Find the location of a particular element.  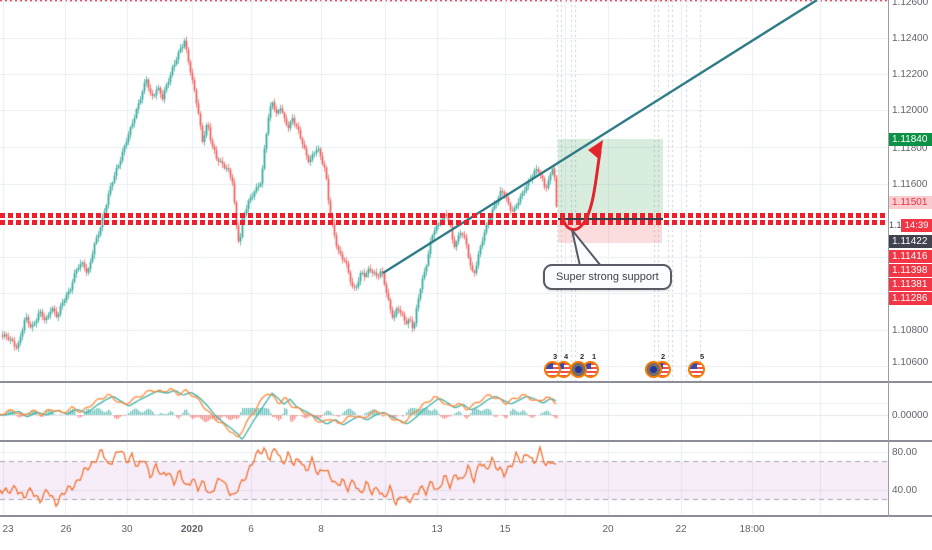

rsi-40-tick: 40.00 is located at coordinates (905, 490).